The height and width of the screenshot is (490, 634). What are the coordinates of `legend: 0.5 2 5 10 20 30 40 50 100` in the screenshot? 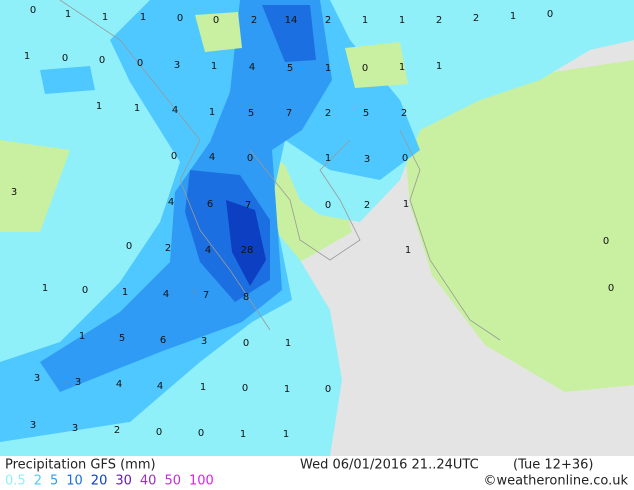 It's located at (109, 481).